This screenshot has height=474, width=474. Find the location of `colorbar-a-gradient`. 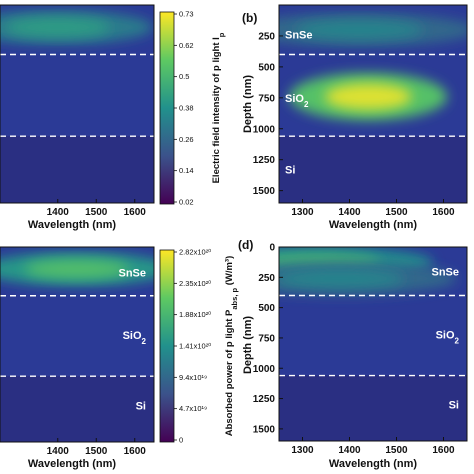

colorbar-a-gradient is located at coordinates (167, 108).